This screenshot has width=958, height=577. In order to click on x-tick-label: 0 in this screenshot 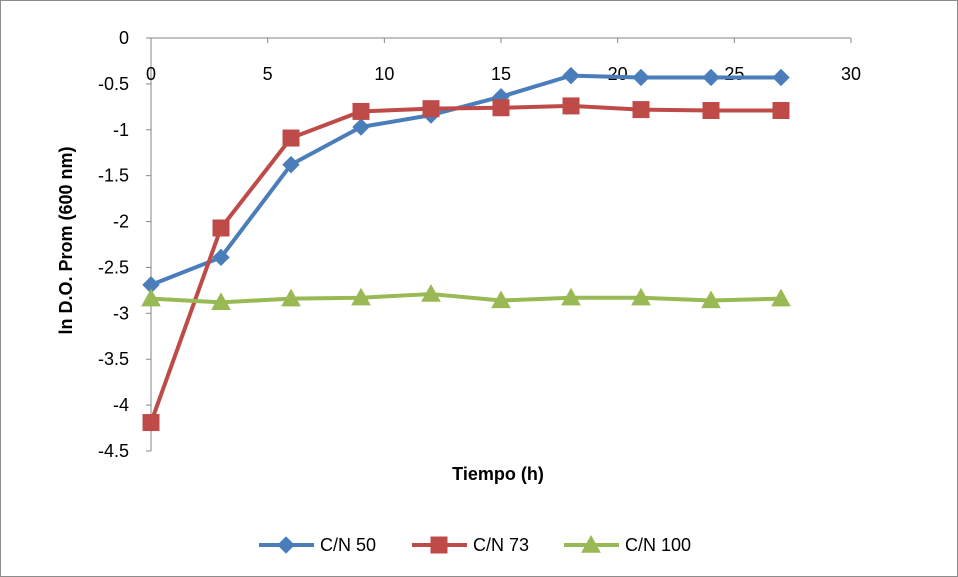, I will do `click(151, 74)`.